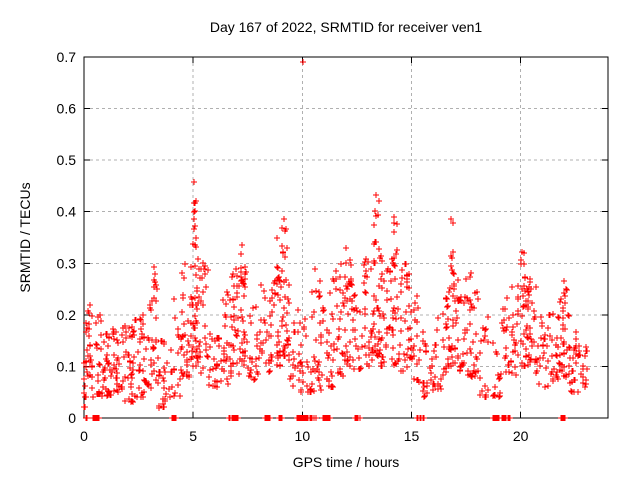 The width and height of the screenshot is (640, 480). What do you see at coordinates (67, 160) in the screenshot?
I see `y-tick-label: 0.5` at bounding box center [67, 160].